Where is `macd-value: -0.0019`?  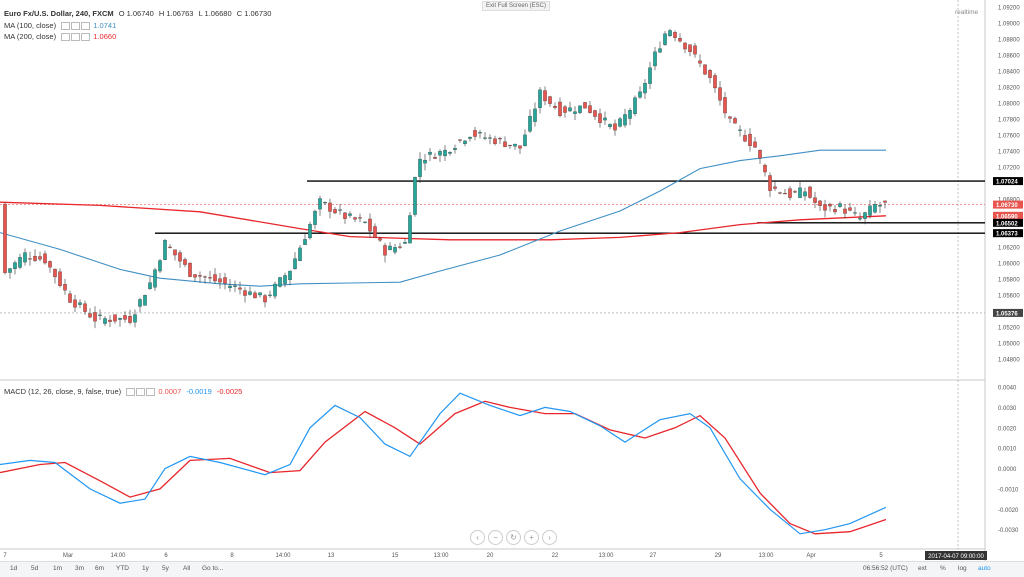 macd-value: -0.0019 is located at coordinates (199, 391).